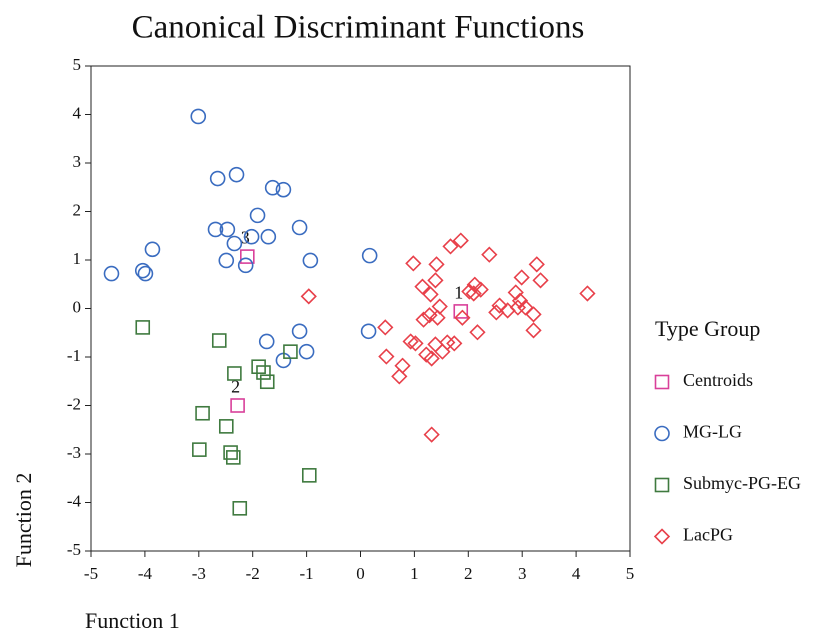  I want to click on y-tick-label: -4, so click(74, 500).